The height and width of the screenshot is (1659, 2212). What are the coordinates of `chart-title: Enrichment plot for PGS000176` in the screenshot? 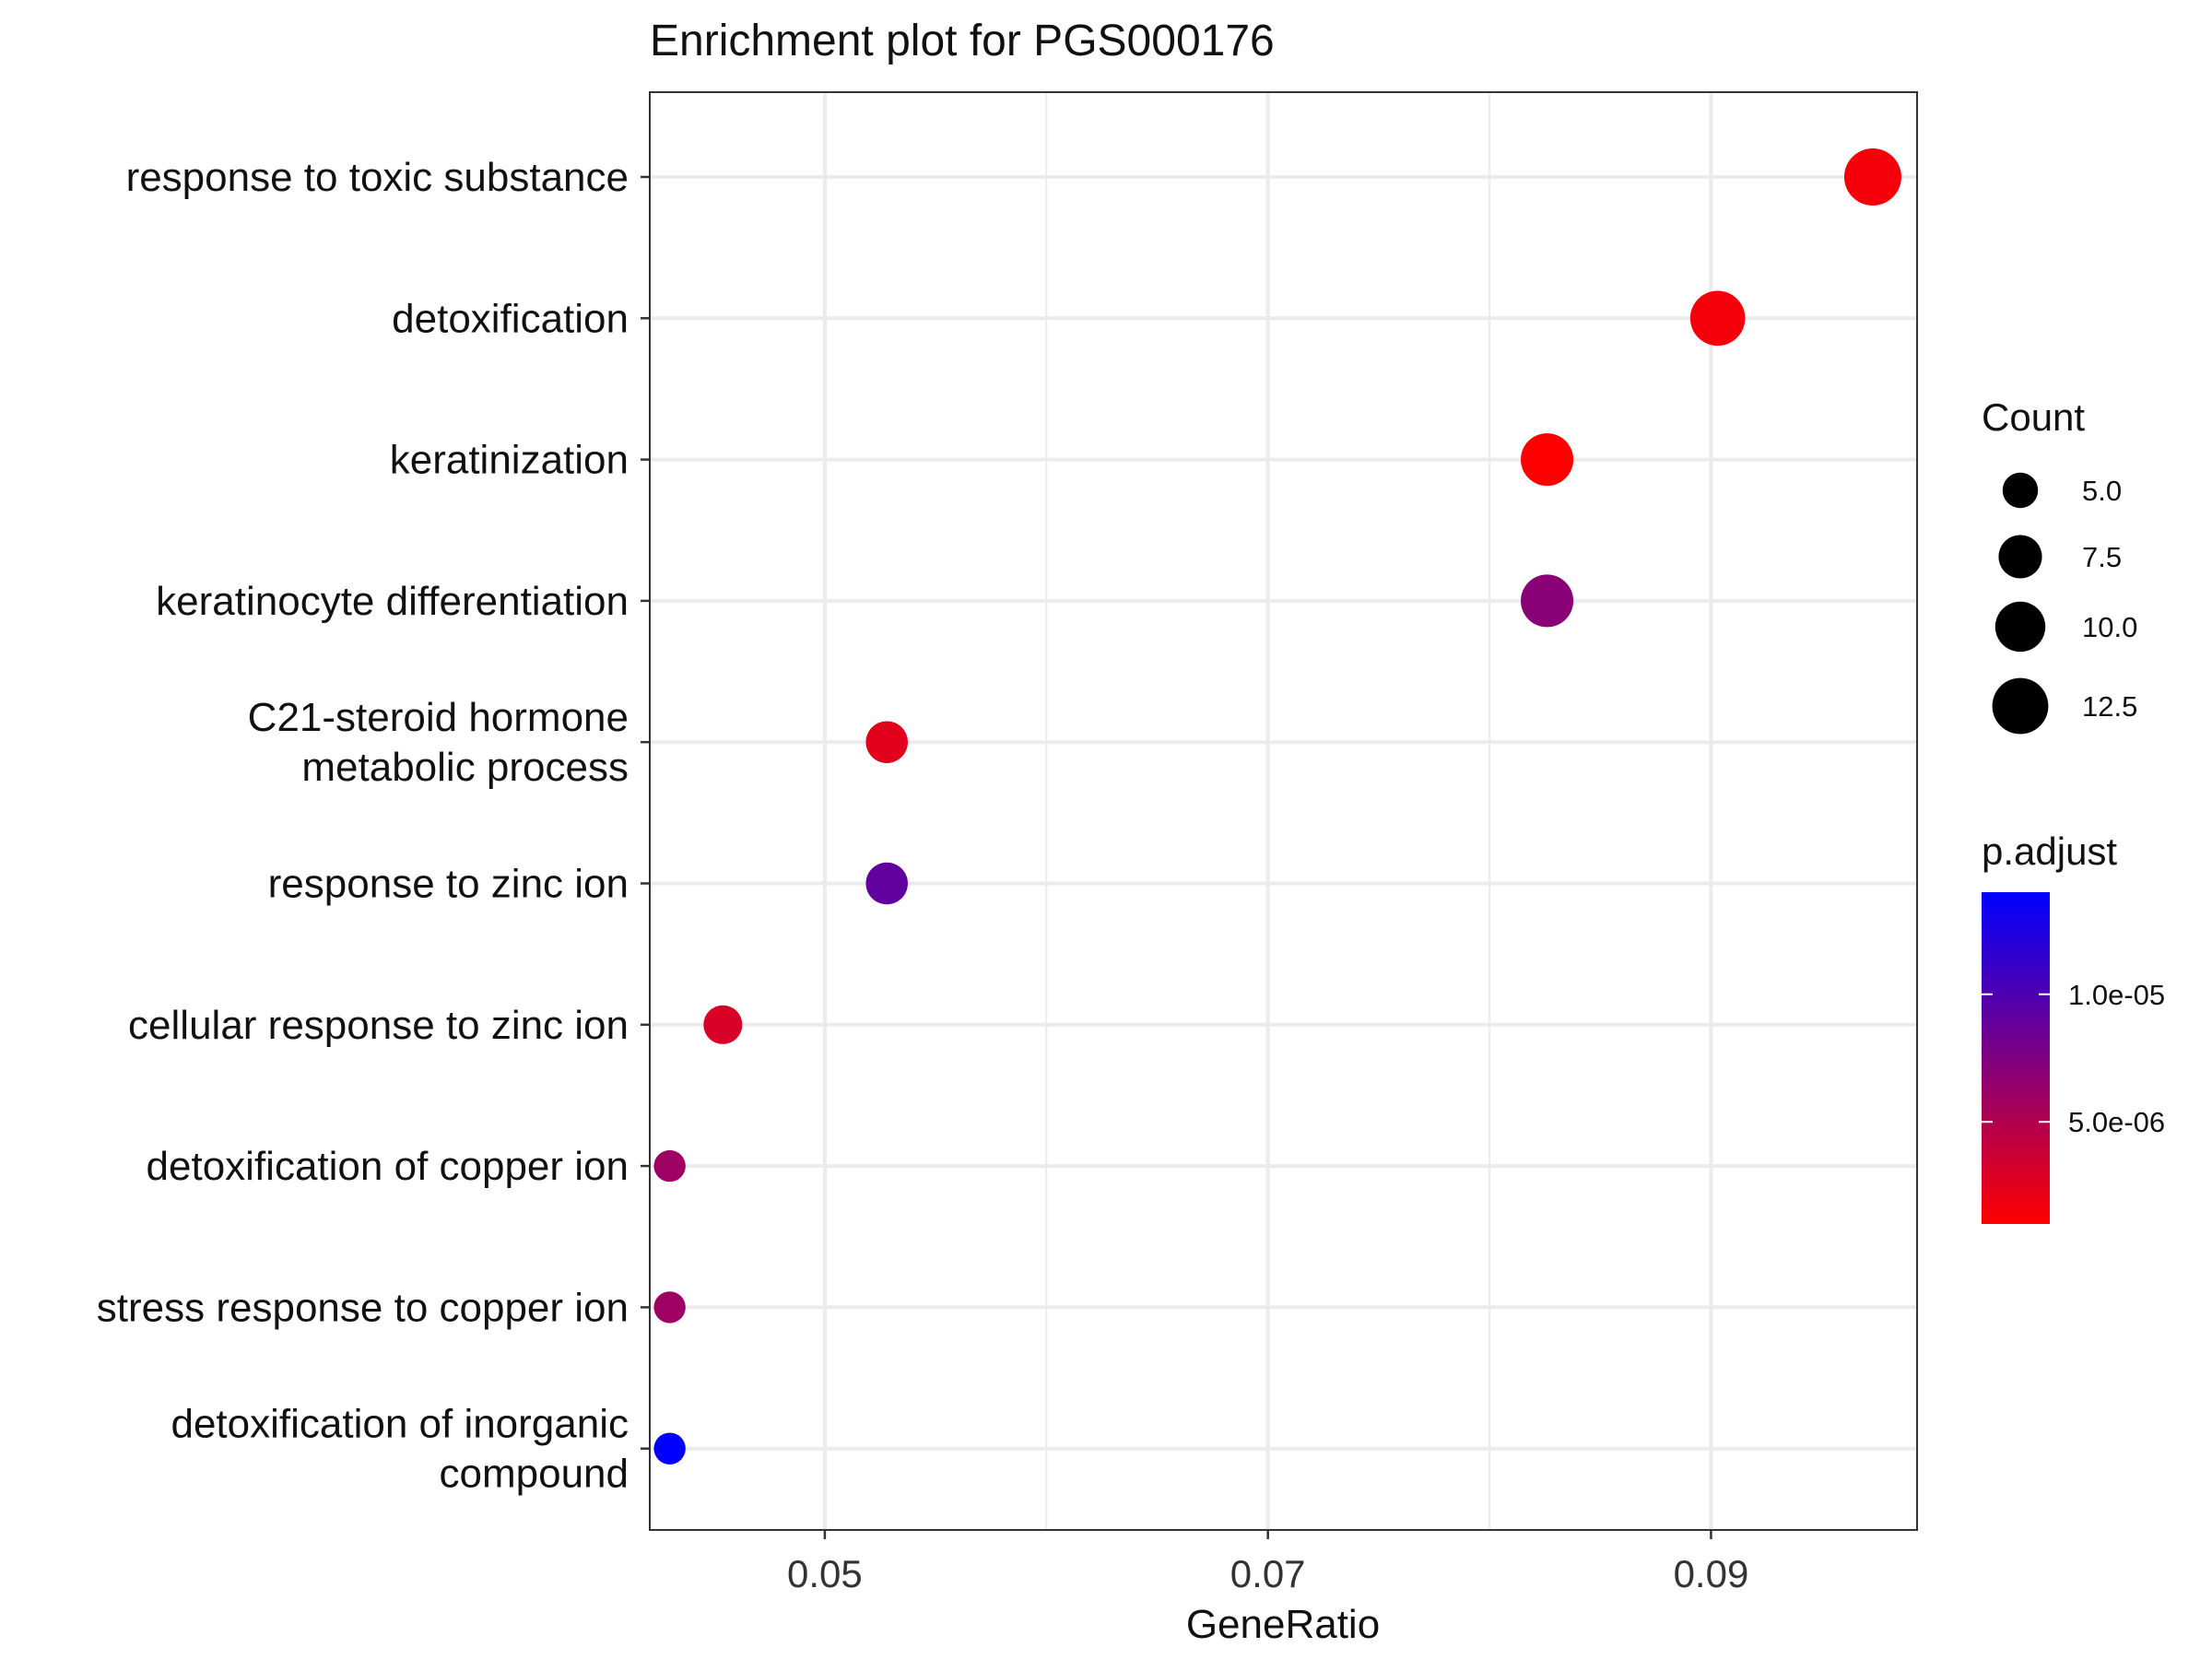 It's located at (962, 41).